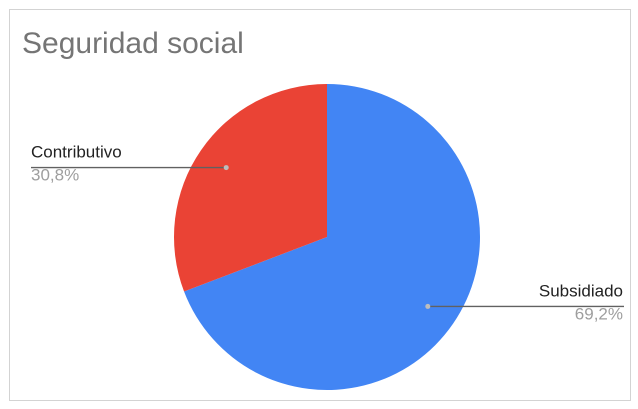 This screenshot has width=638, height=409. What do you see at coordinates (133, 43) in the screenshot?
I see `chart-title: Seguridad social` at bounding box center [133, 43].